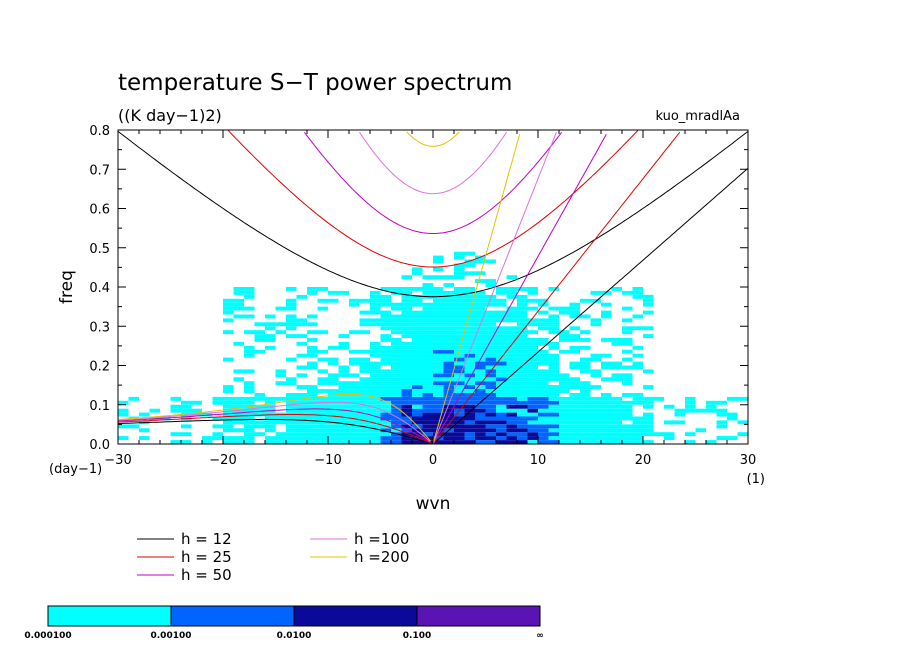  Describe the element at coordinates (99, 249) in the screenshot. I see `y-tick-label: 0.5` at that location.